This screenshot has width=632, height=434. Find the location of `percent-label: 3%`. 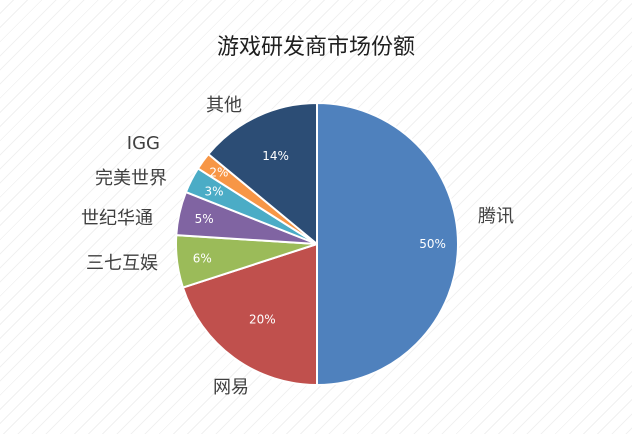

percent-label: 3% is located at coordinates (213, 192).